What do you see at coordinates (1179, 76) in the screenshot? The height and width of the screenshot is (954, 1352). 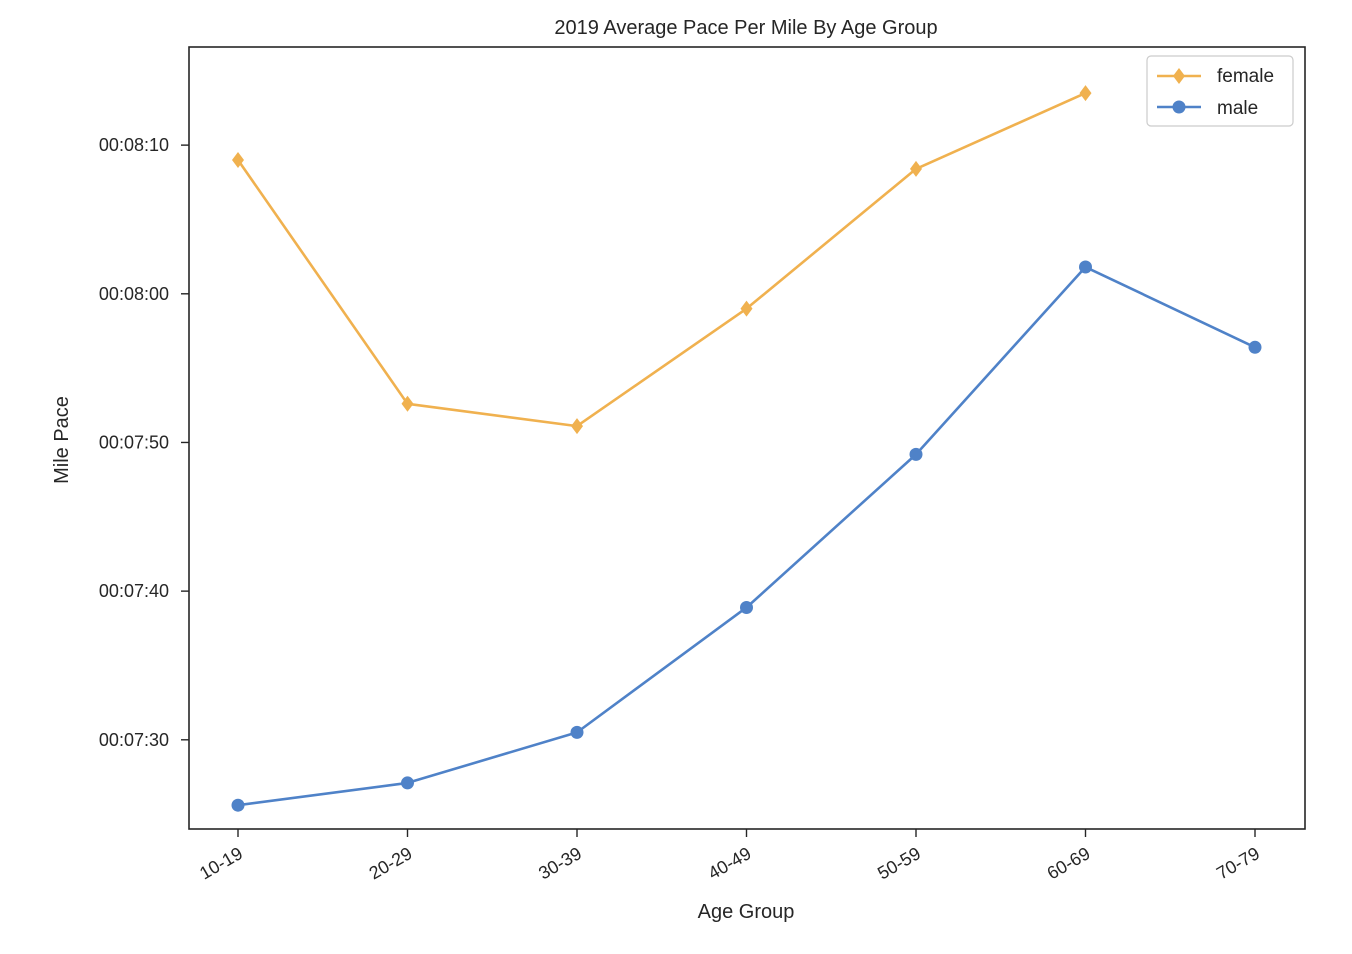 I see `legend-female-marker` at bounding box center [1179, 76].